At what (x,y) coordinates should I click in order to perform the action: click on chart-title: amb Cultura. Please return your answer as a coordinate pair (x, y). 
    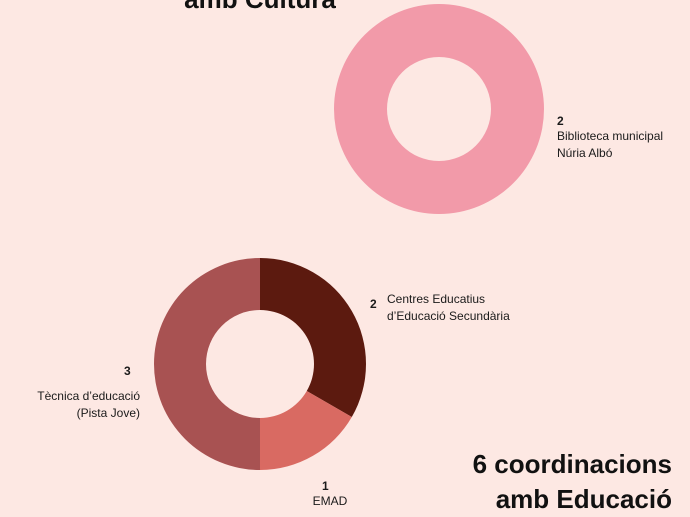
    Looking at the image, I should click on (260, 8).